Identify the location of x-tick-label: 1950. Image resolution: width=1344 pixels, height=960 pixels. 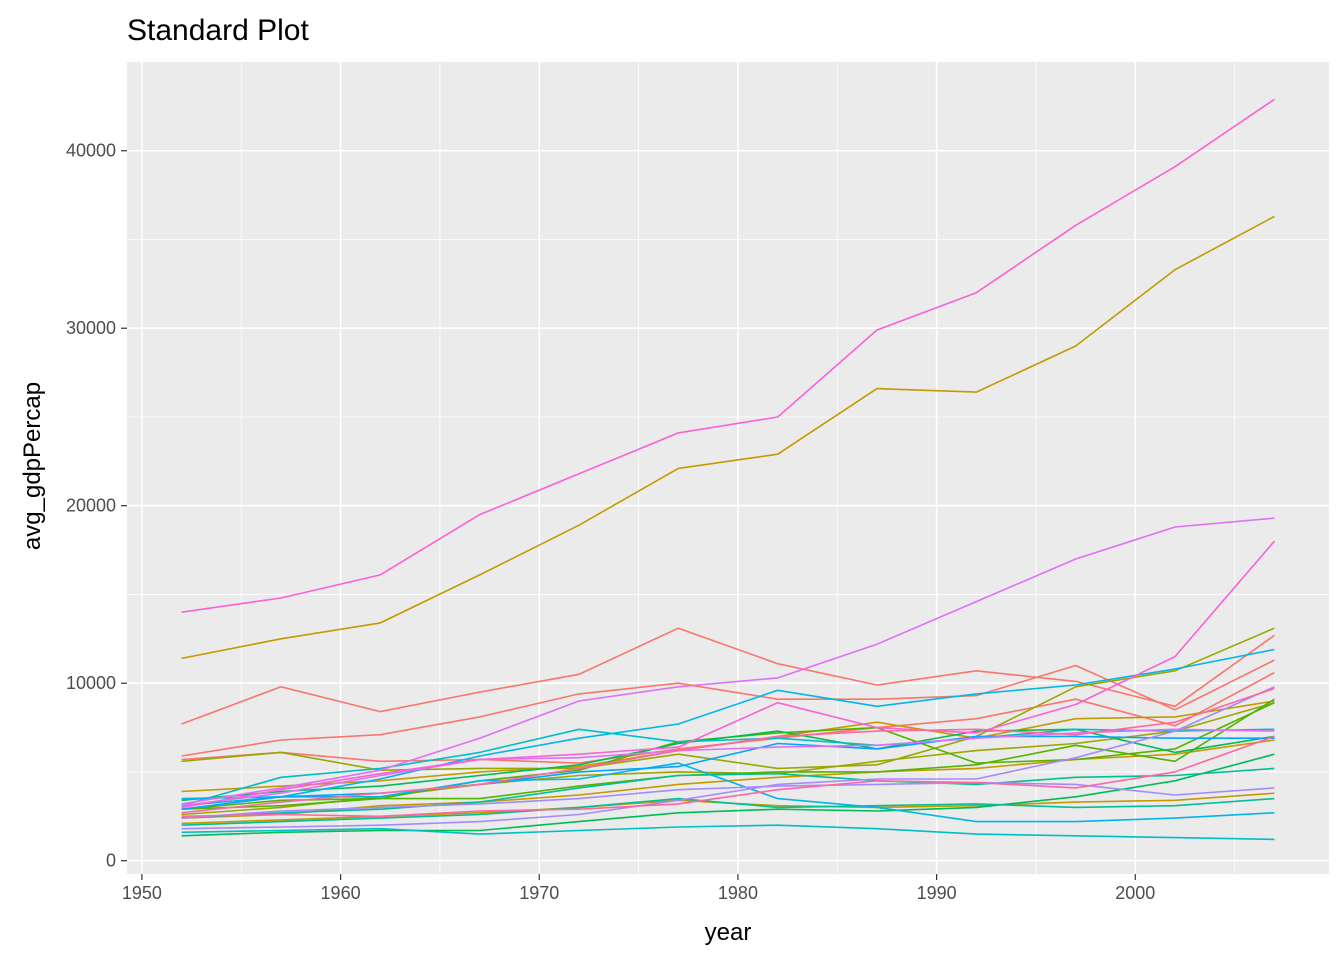
(142, 893).